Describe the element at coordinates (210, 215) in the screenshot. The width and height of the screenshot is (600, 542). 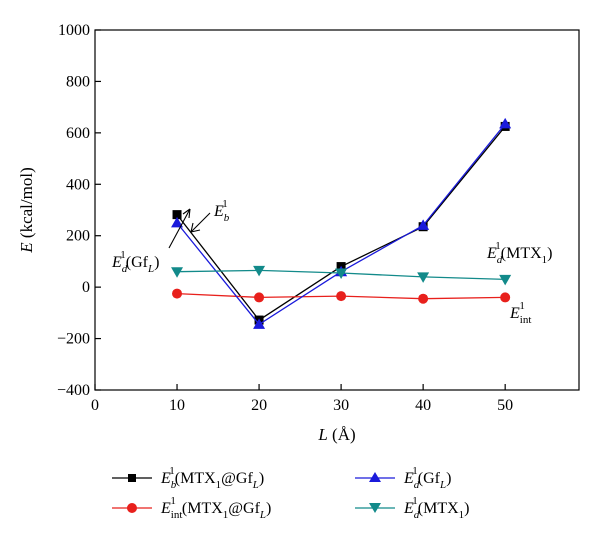
I see `annotation-eb: Eb1` at that location.